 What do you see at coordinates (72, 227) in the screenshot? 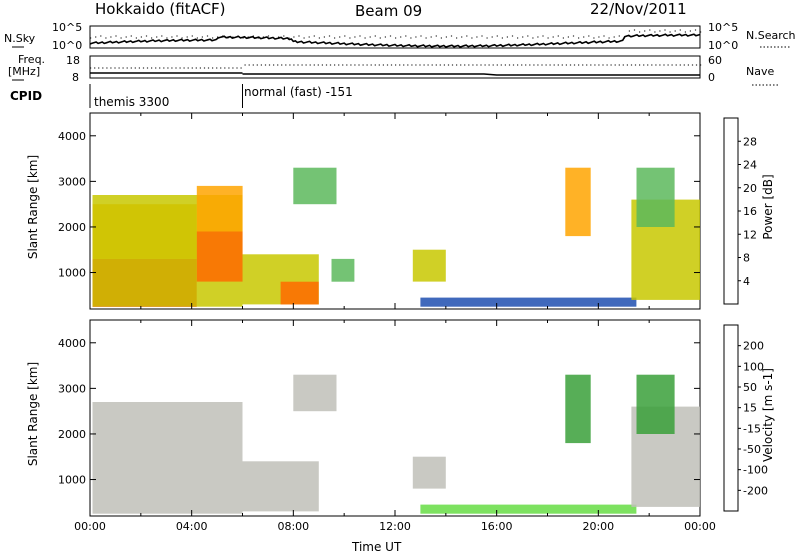
I see `power-y-tick-label: 2000` at bounding box center [72, 227].